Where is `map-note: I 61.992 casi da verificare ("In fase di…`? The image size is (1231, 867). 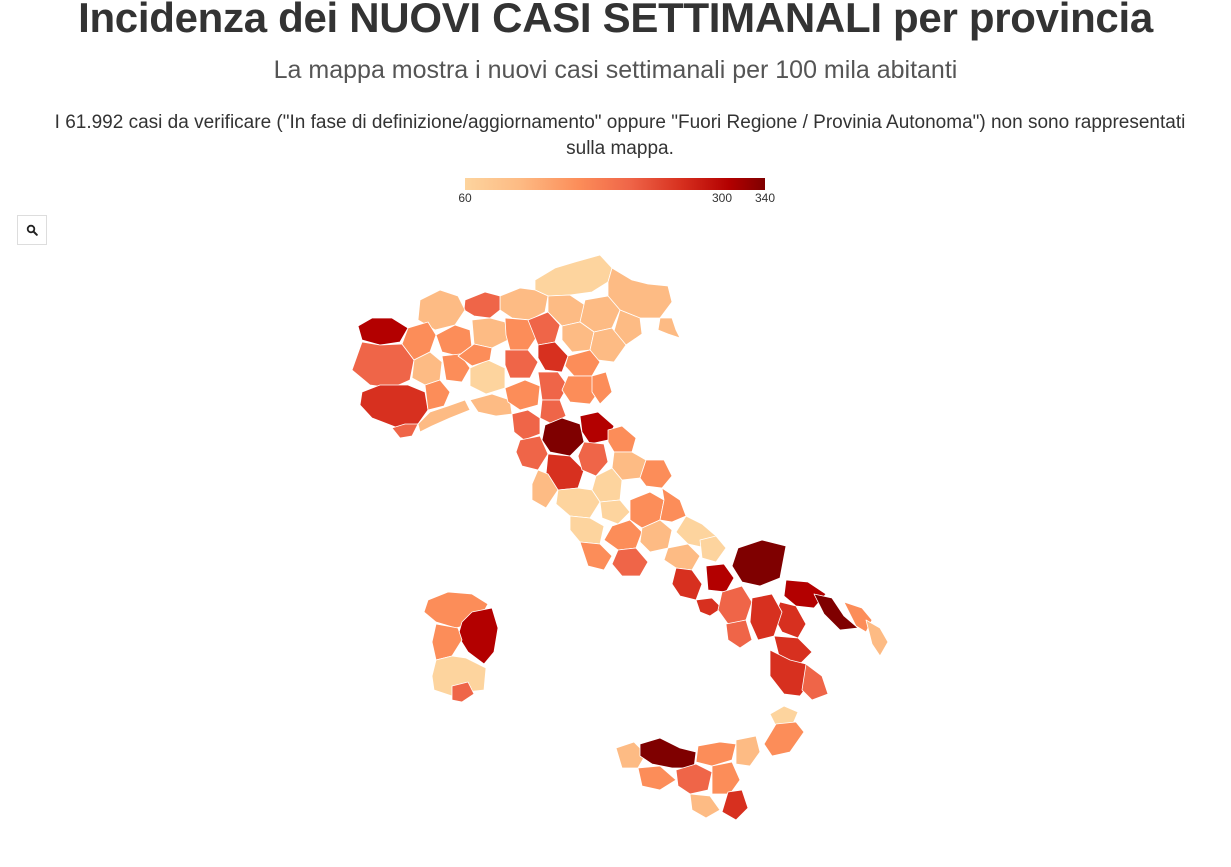 map-note: I 61.992 casi da verificare ("In fase di… is located at coordinates (620, 135).